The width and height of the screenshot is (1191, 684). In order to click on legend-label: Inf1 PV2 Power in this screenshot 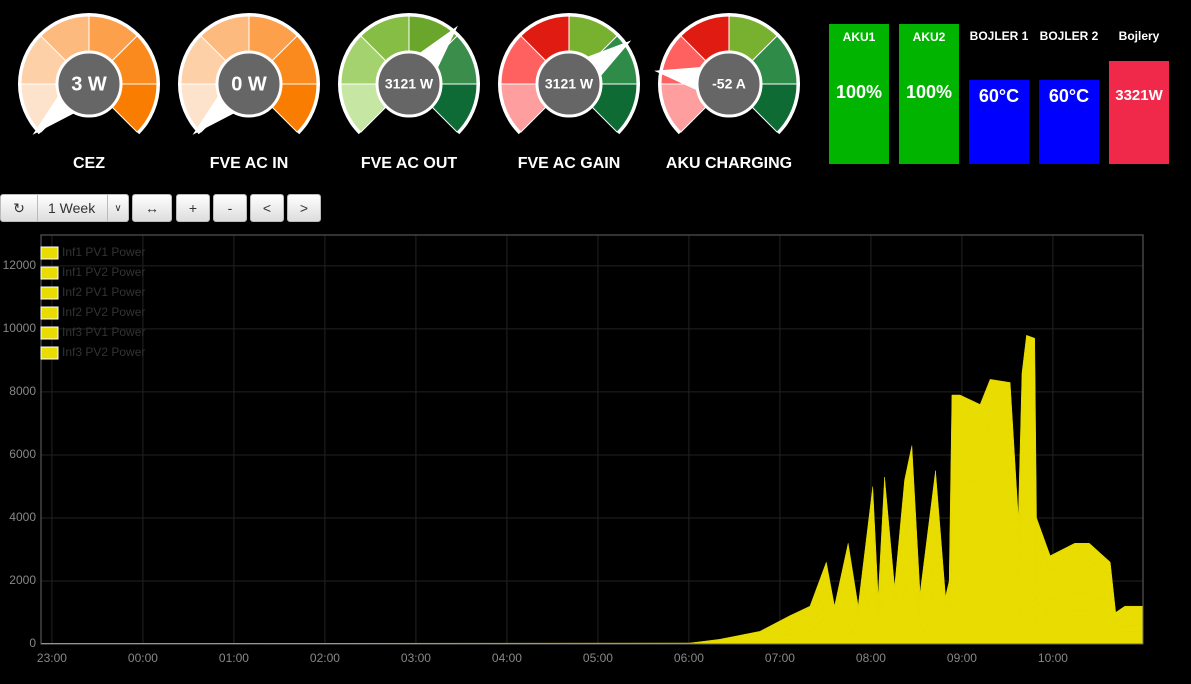, I will do `click(103, 272)`.